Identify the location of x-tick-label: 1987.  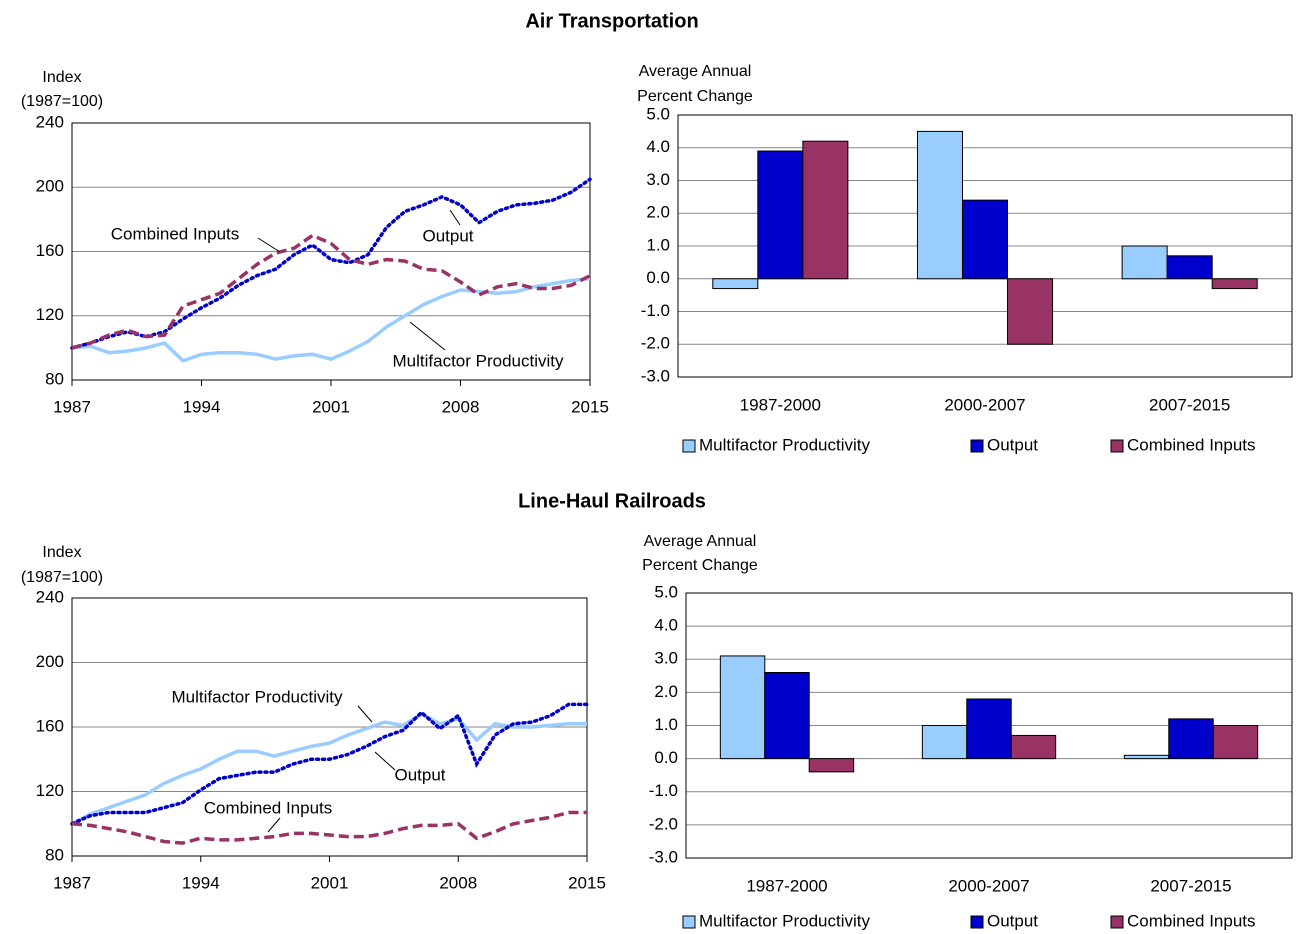
(72, 406).